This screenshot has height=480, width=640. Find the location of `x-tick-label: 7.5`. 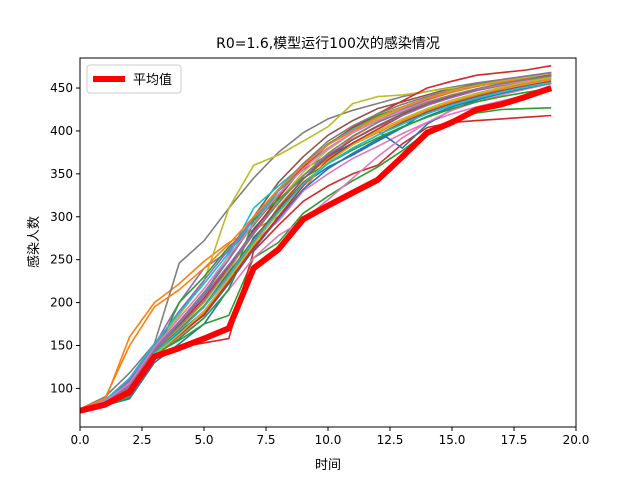

x-tick-label: 7.5 is located at coordinates (265, 440).